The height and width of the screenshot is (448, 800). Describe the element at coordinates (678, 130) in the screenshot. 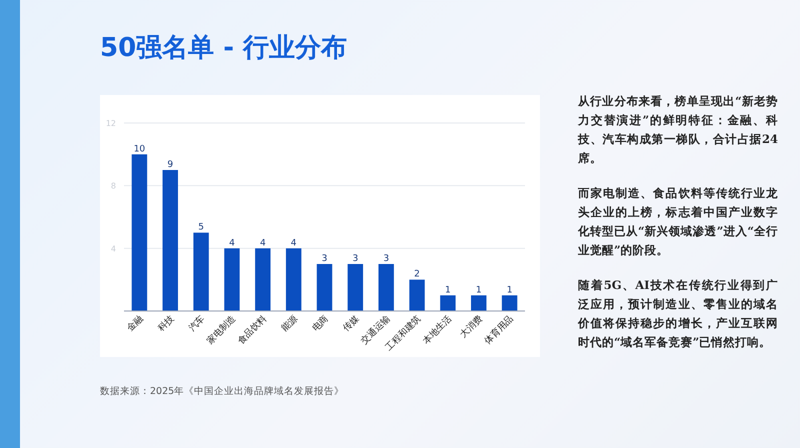

I see `text: 从行业分布来看，榜单呈现出“新老势力交替演进”的鲜明特征：金融、科技、汽车构成第一梯队，合计占据24席。` at that location.